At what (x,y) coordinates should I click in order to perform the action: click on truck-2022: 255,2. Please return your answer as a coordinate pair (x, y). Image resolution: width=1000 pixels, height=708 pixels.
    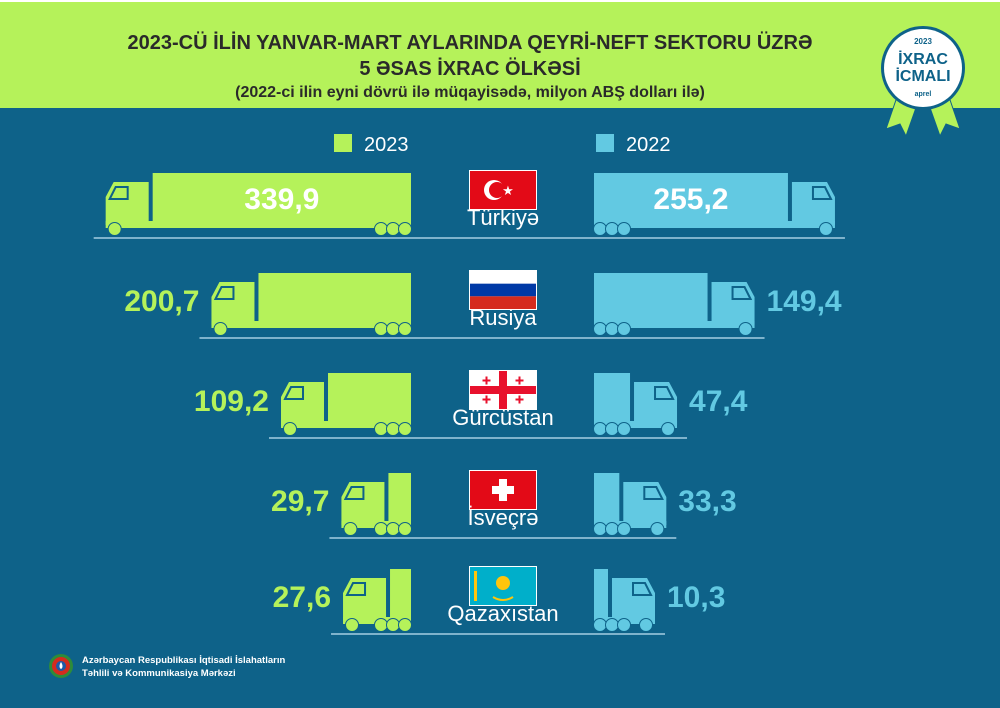
    Looking at the image, I should click on (714, 204).